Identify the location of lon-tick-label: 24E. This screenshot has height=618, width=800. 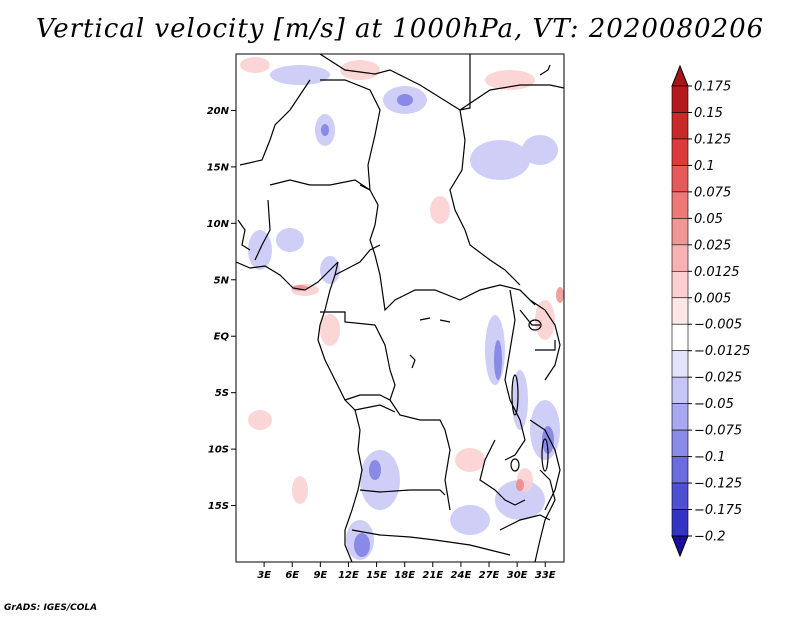
(461, 575).